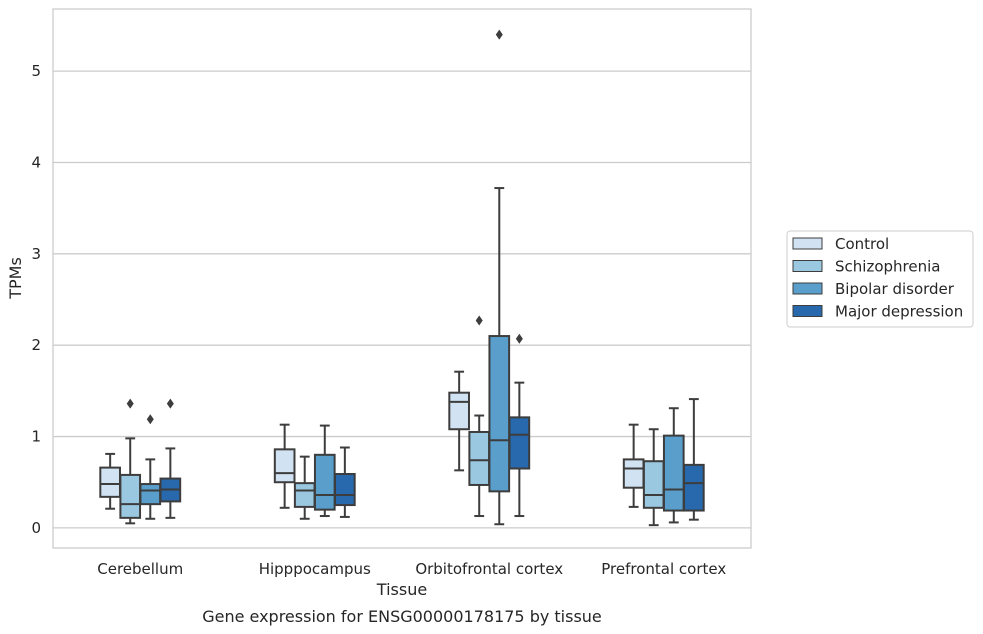 The height and width of the screenshot is (634, 983). What do you see at coordinates (15, 278) in the screenshot?
I see `y-axis-title: TPMs` at bounding box center [15, 278].